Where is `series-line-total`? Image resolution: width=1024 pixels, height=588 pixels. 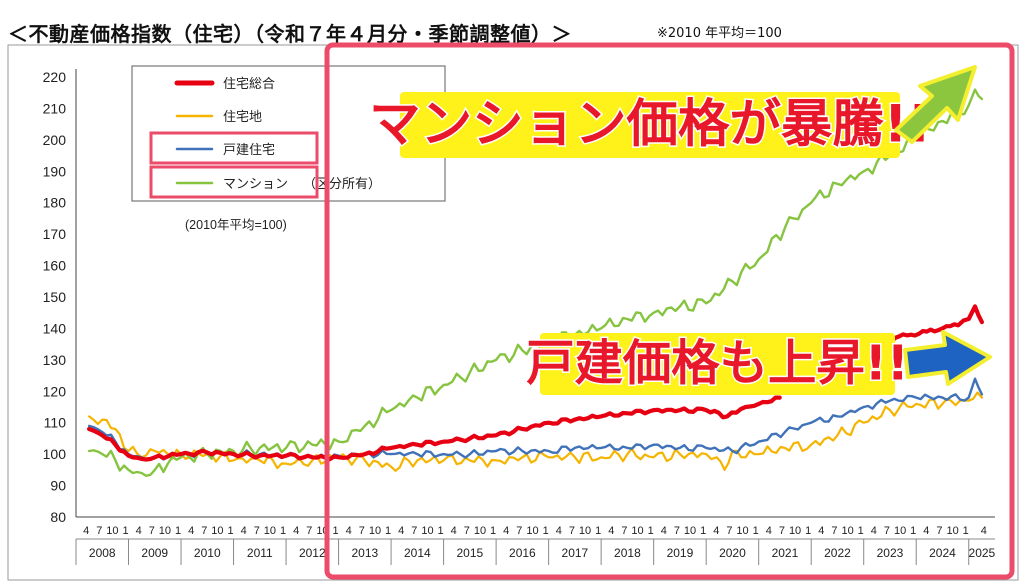
series-line-total is located at coordinates (434, 428).